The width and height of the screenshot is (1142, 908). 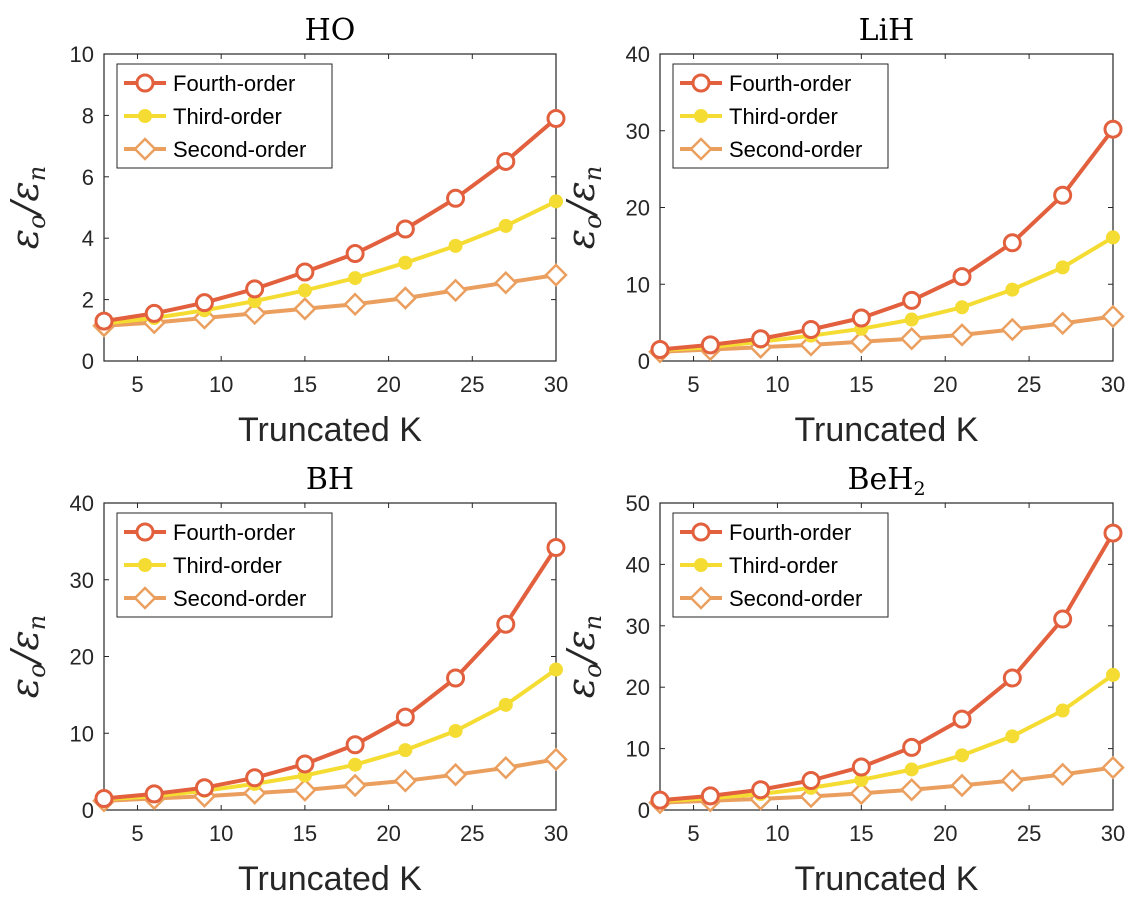 What do you see at coordinates (305, 384) in the screenshot?
I see `x-tick-label: 15` at bounding box center [305, 384].